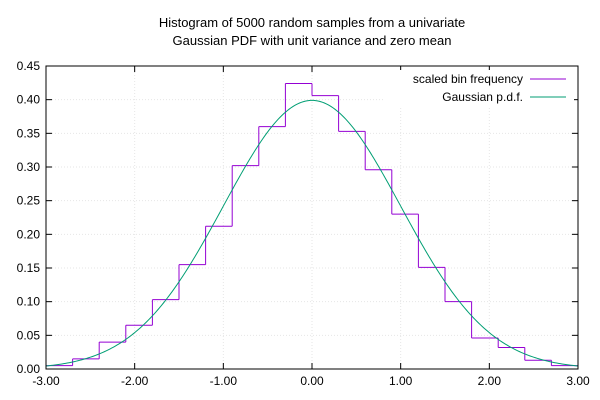 The height and width of the screenshot is (400, 600). What do you see at coordinates (29, 302) in the screenshot?
I see `y-tick-label: 0.10` at bounding box center [29, 302].